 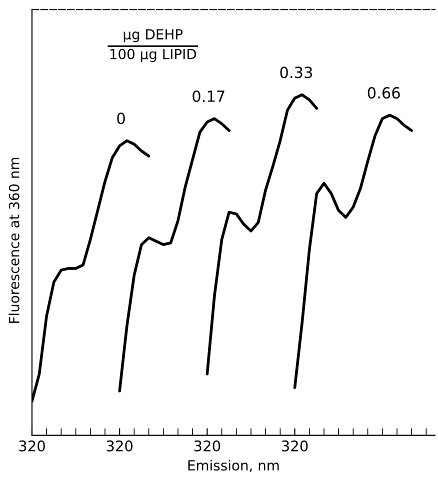 I want to click on x-axis-title: Emission, nm, so click(x=233, y=466).